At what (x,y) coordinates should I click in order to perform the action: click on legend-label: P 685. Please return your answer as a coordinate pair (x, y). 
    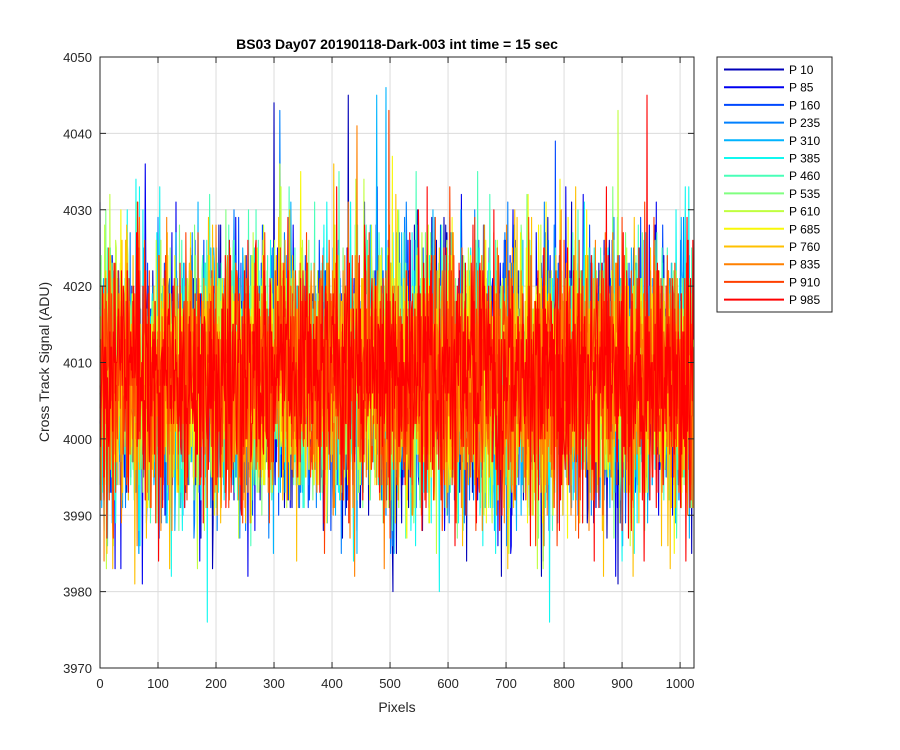
    Looking at the image, I should click on (804, 229).